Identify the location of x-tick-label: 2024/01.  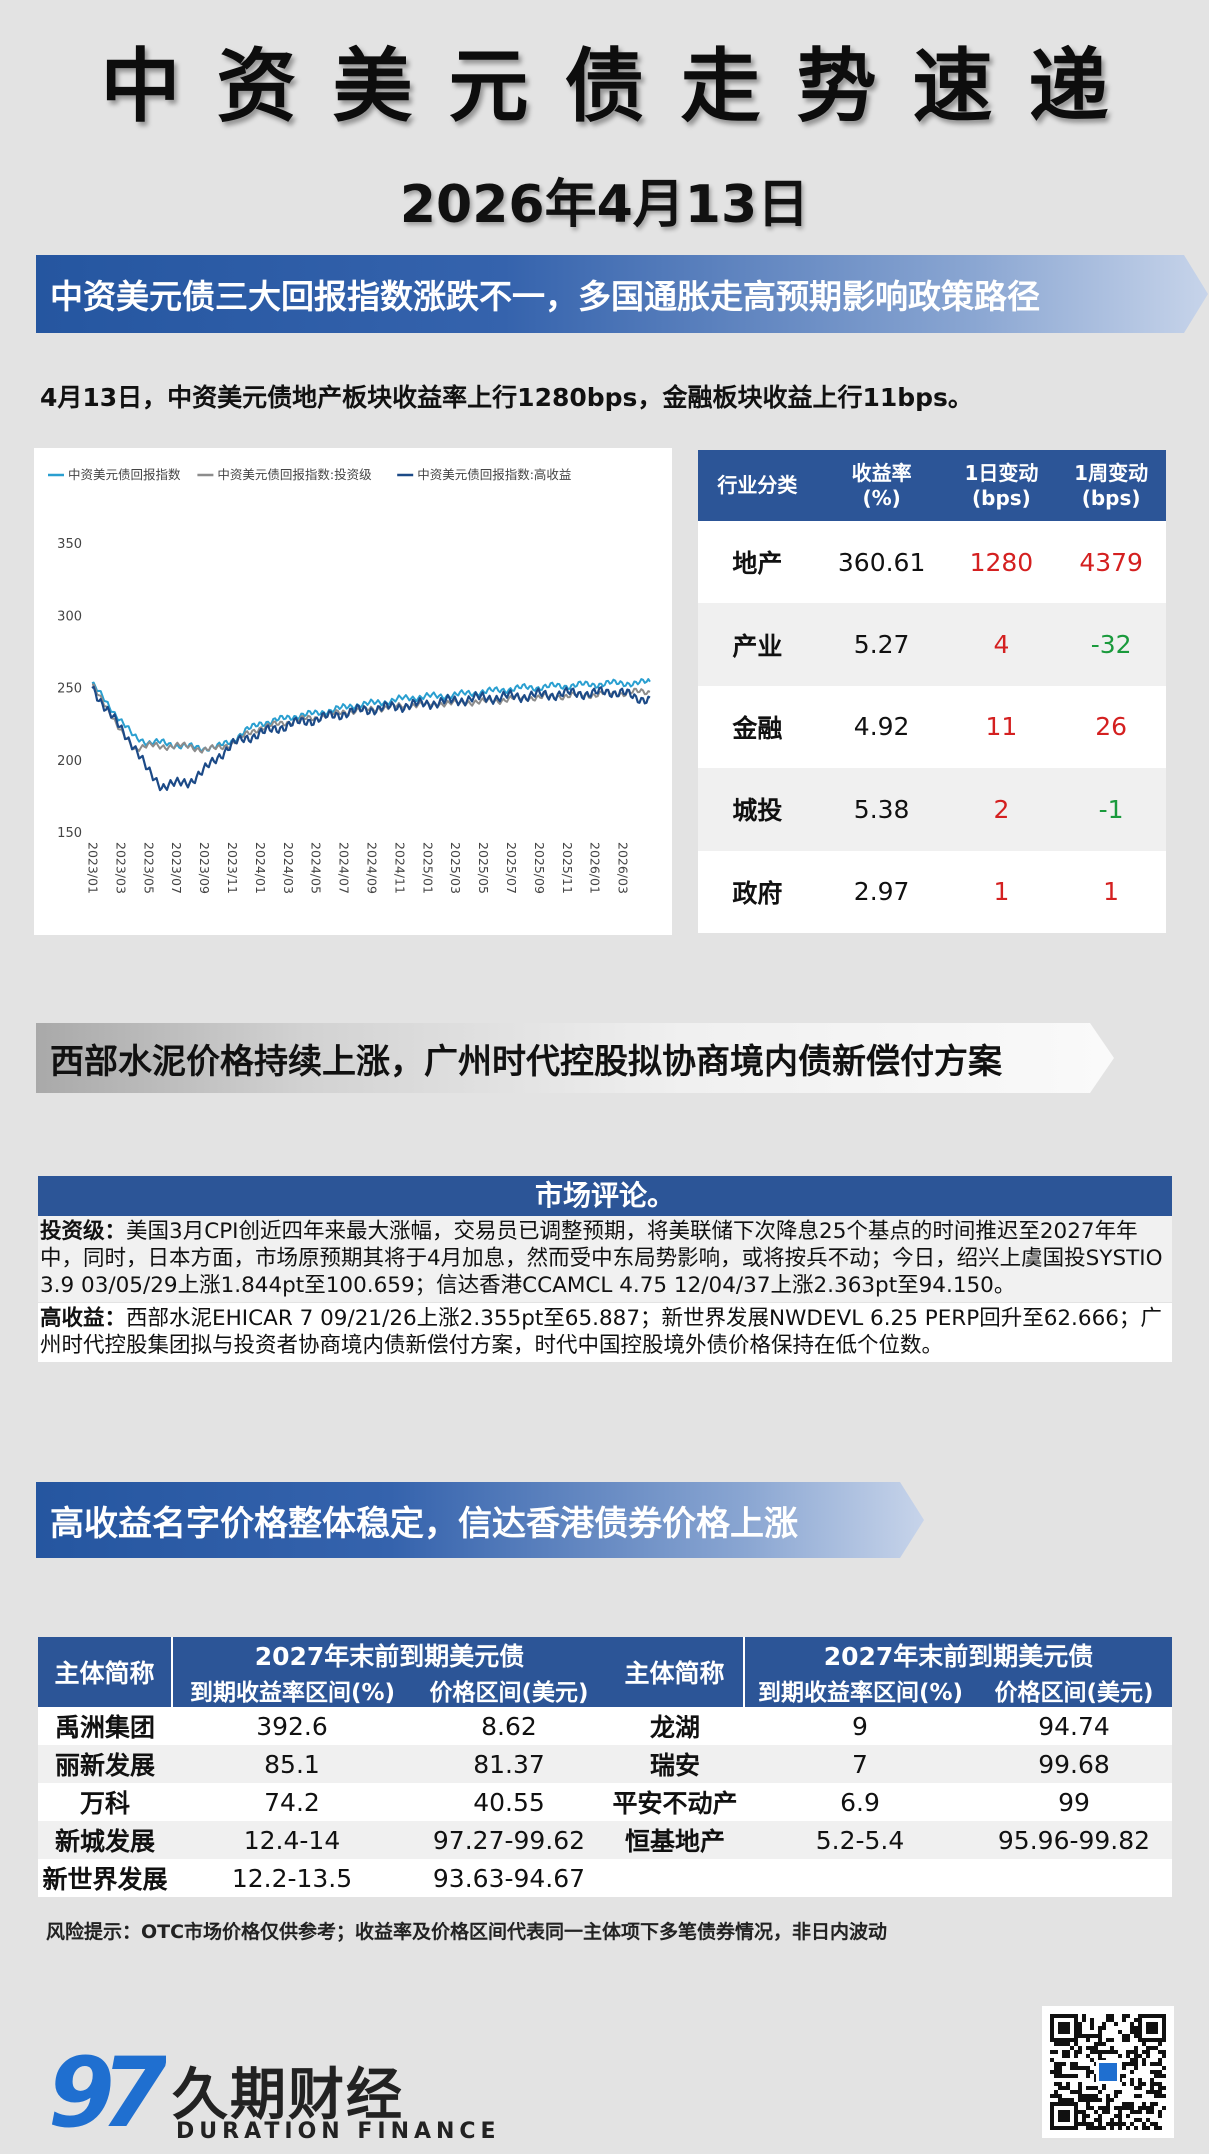
(260, 868).